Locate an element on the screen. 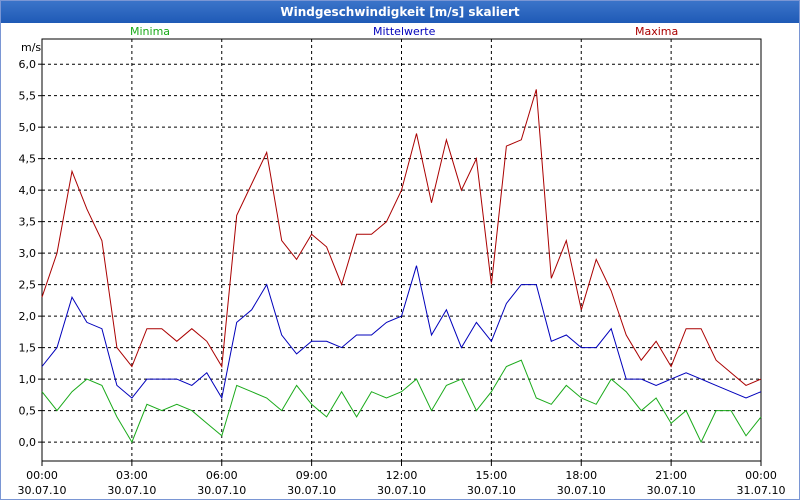 This screenshot has height=500, width=800. x-tick-label-date: 31.07.10 is located at coordinates (761, 490).